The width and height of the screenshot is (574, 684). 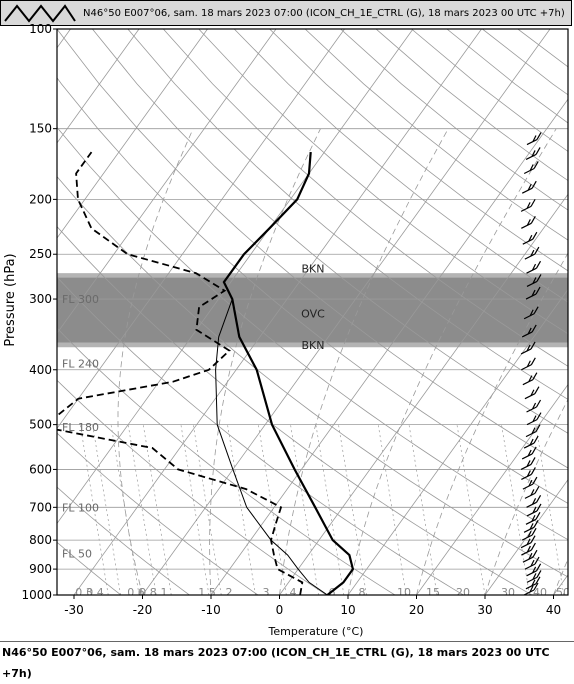 I want to click on x-axis-label: Temperature (°C), so click(x=316, y=631).